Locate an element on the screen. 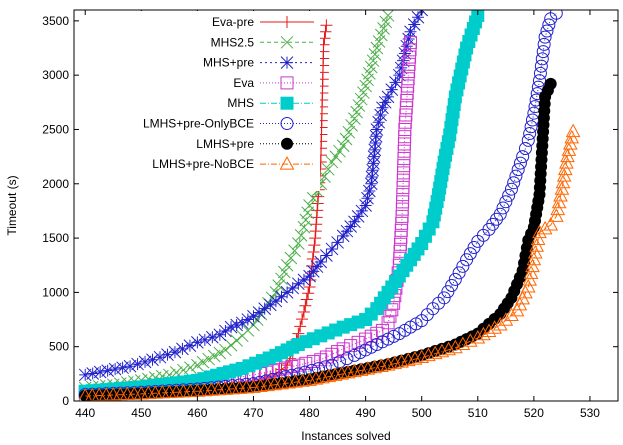 The height and width of the screenshot is (445, 623). legend-item: LMHS+pre is located at coordinates (255, 144).